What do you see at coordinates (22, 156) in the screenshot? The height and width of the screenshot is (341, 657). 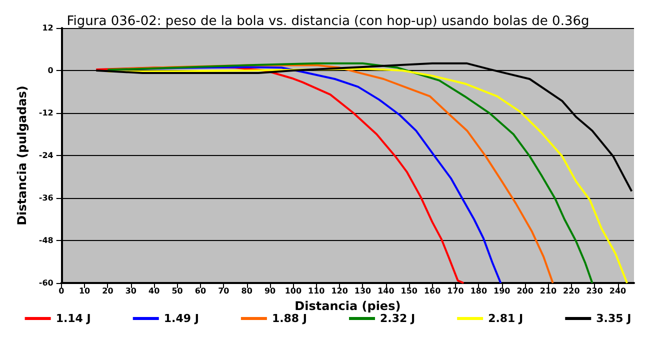 I see `y-axis-title: Distancia (pulgadas)` at bounding box center [22, 156].